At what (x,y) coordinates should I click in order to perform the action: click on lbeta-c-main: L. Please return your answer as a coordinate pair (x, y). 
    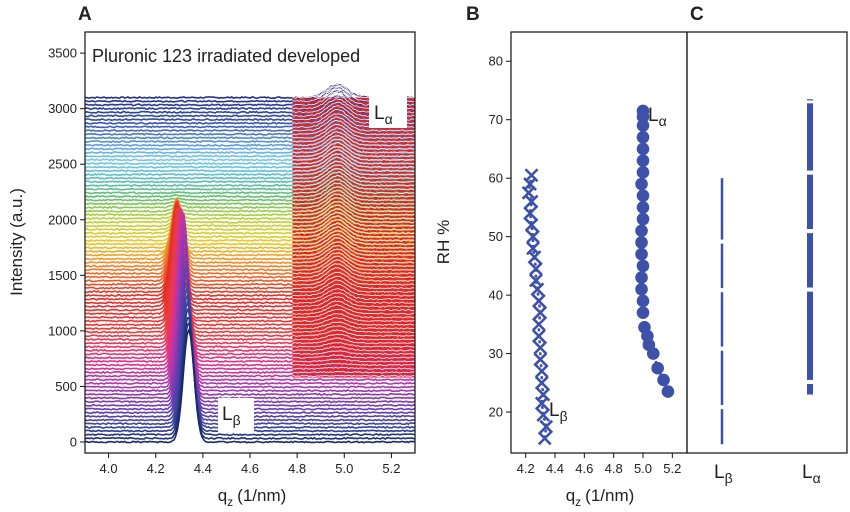
    Looking at the image, I should click on (719, 472).